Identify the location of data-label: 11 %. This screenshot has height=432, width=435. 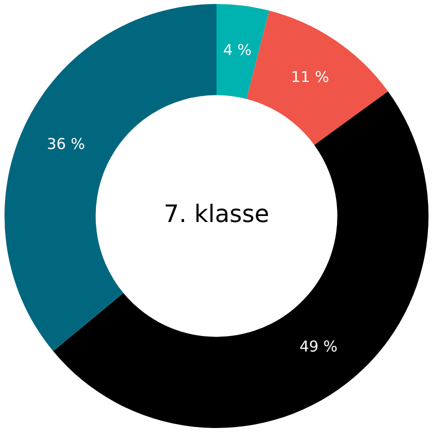
(310, 77).